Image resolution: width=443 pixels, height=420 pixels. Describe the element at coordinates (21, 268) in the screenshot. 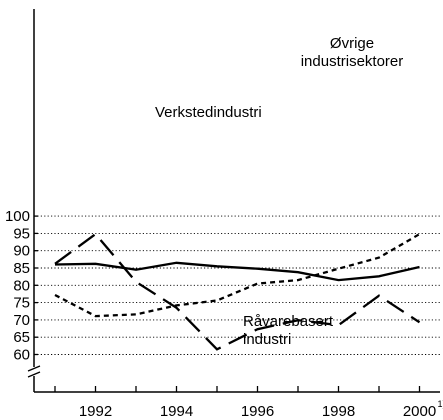

I see `y-tick-label: 85` at that location.